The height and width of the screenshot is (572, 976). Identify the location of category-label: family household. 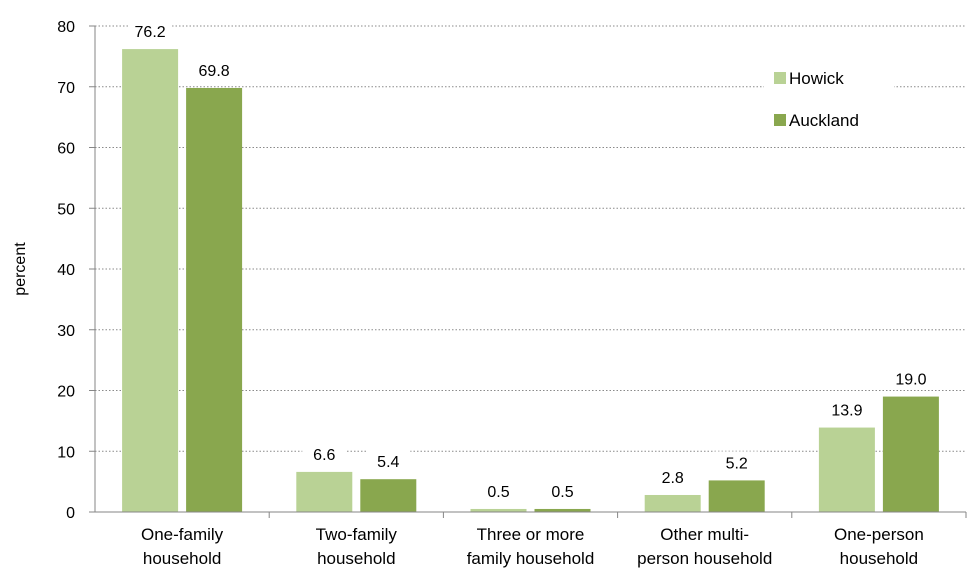
(531, 558).